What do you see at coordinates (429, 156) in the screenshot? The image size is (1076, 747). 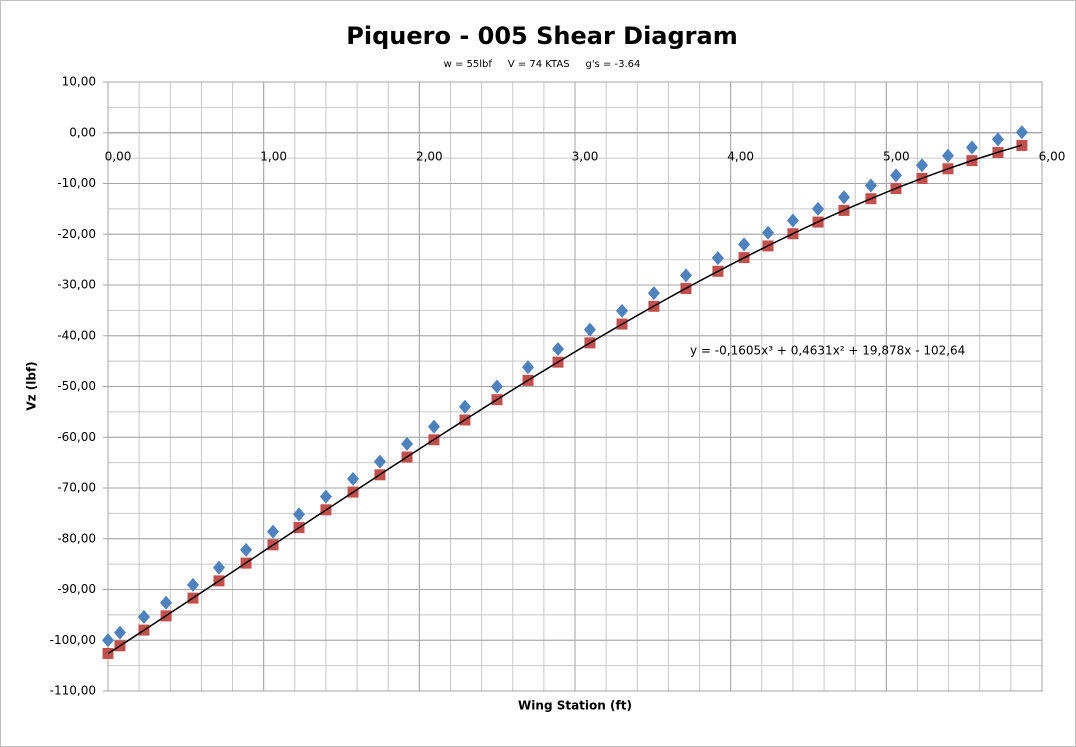 I see `x-tick-label: 2,00` at bounding box center [429, 156].